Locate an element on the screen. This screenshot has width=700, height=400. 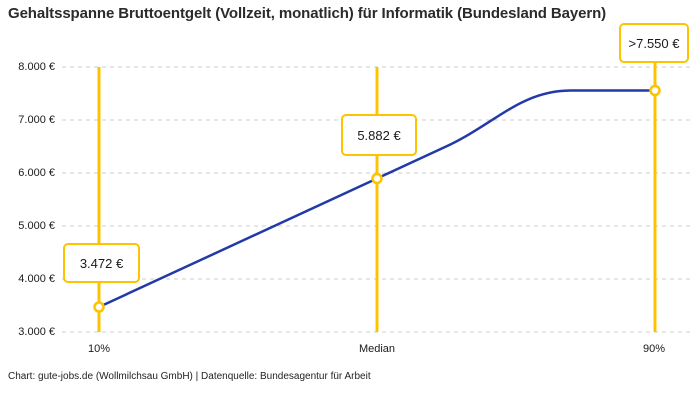
value-label-p90: >7.550 € is located at coordinates (654, 43).